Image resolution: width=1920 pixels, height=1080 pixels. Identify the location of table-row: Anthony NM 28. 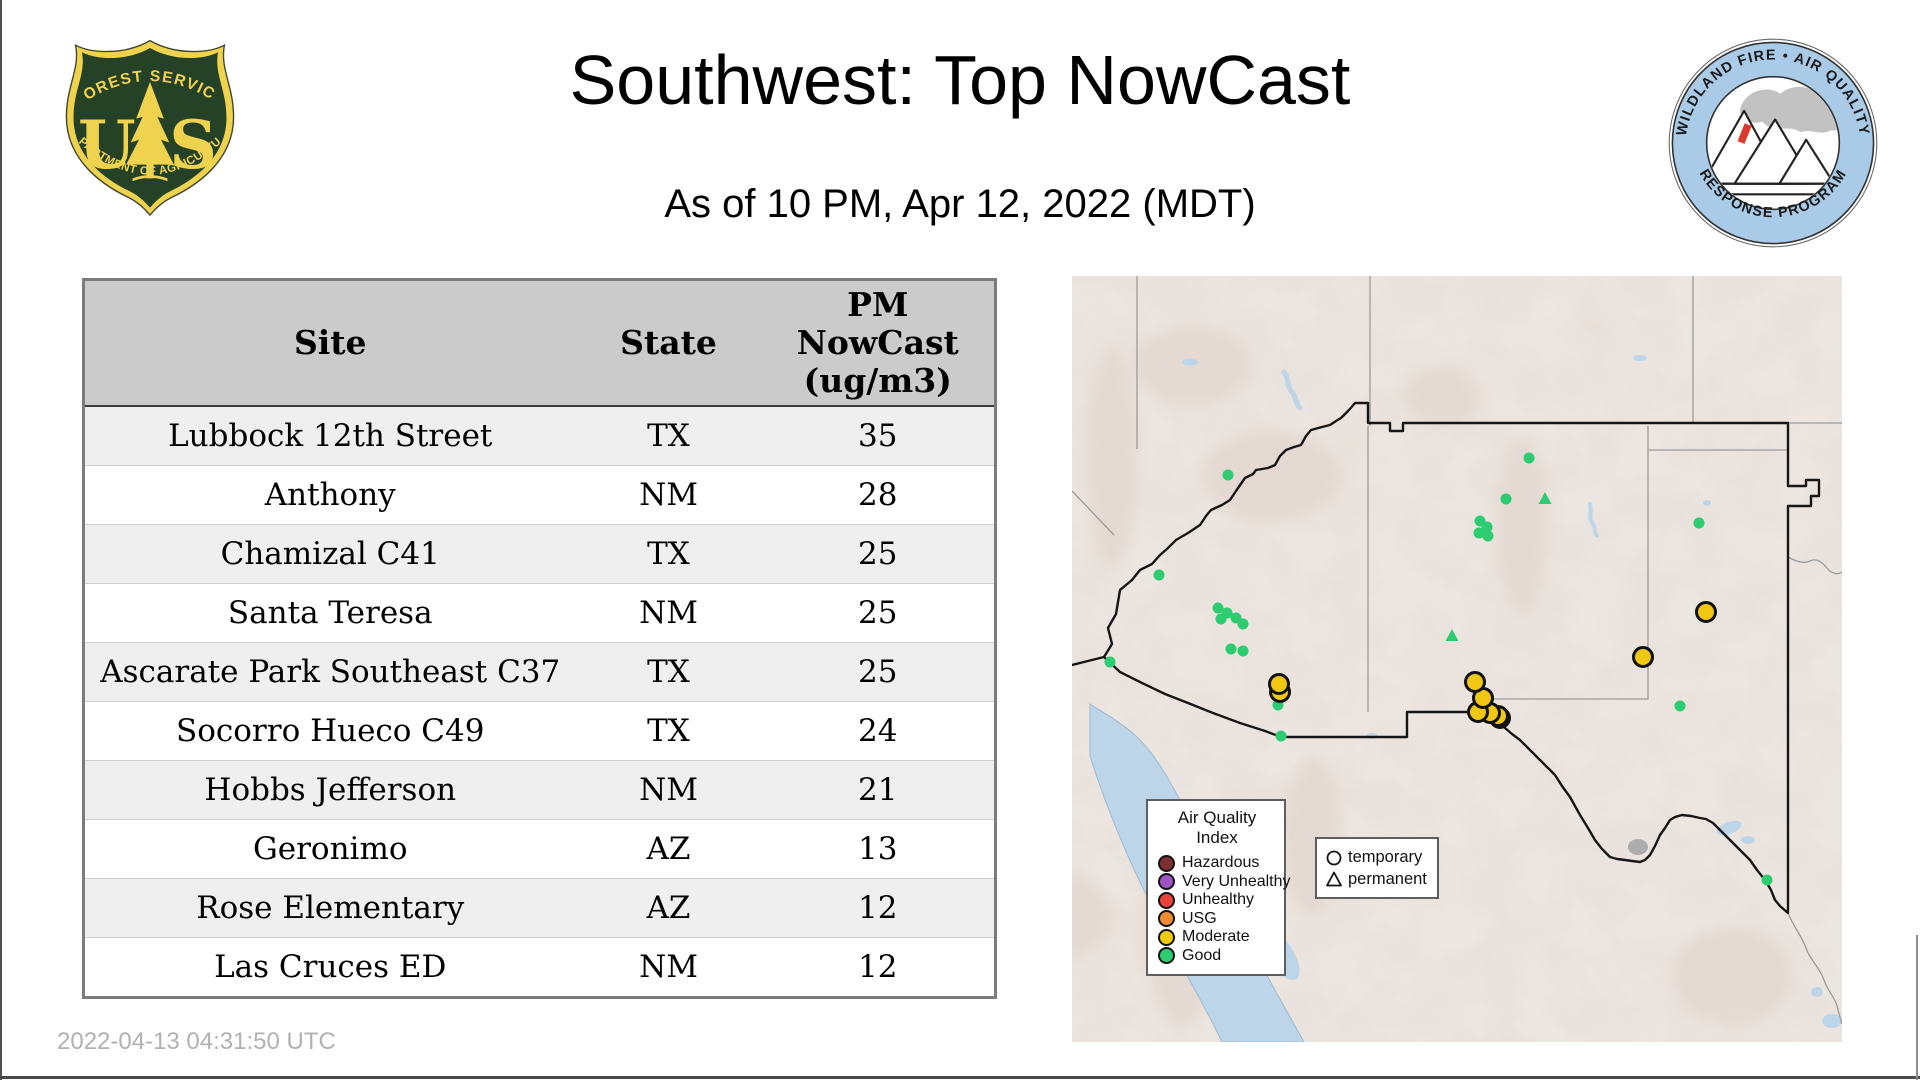
(539, 495).